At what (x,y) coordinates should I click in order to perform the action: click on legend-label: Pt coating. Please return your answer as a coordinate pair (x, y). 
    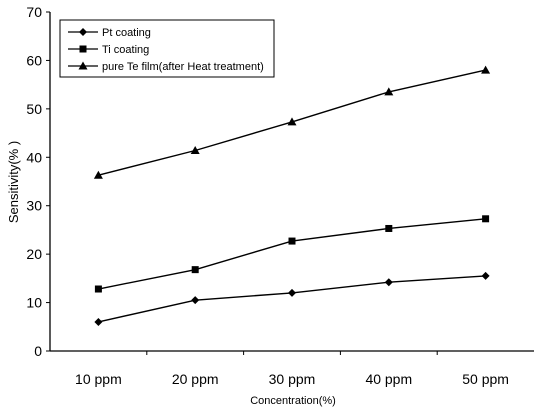
    Looking at the image, I should click on (126, 33).